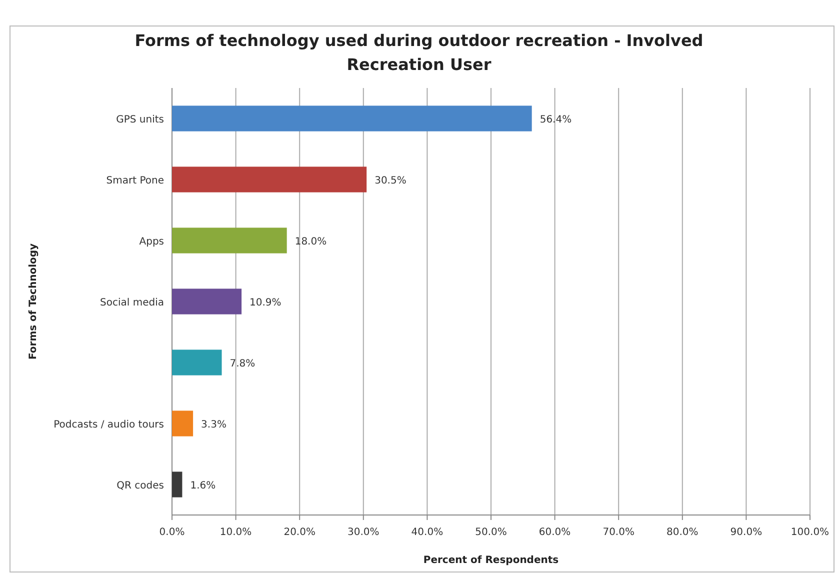  I want to click on y-tick-label: GPS units, so click(140, 120).